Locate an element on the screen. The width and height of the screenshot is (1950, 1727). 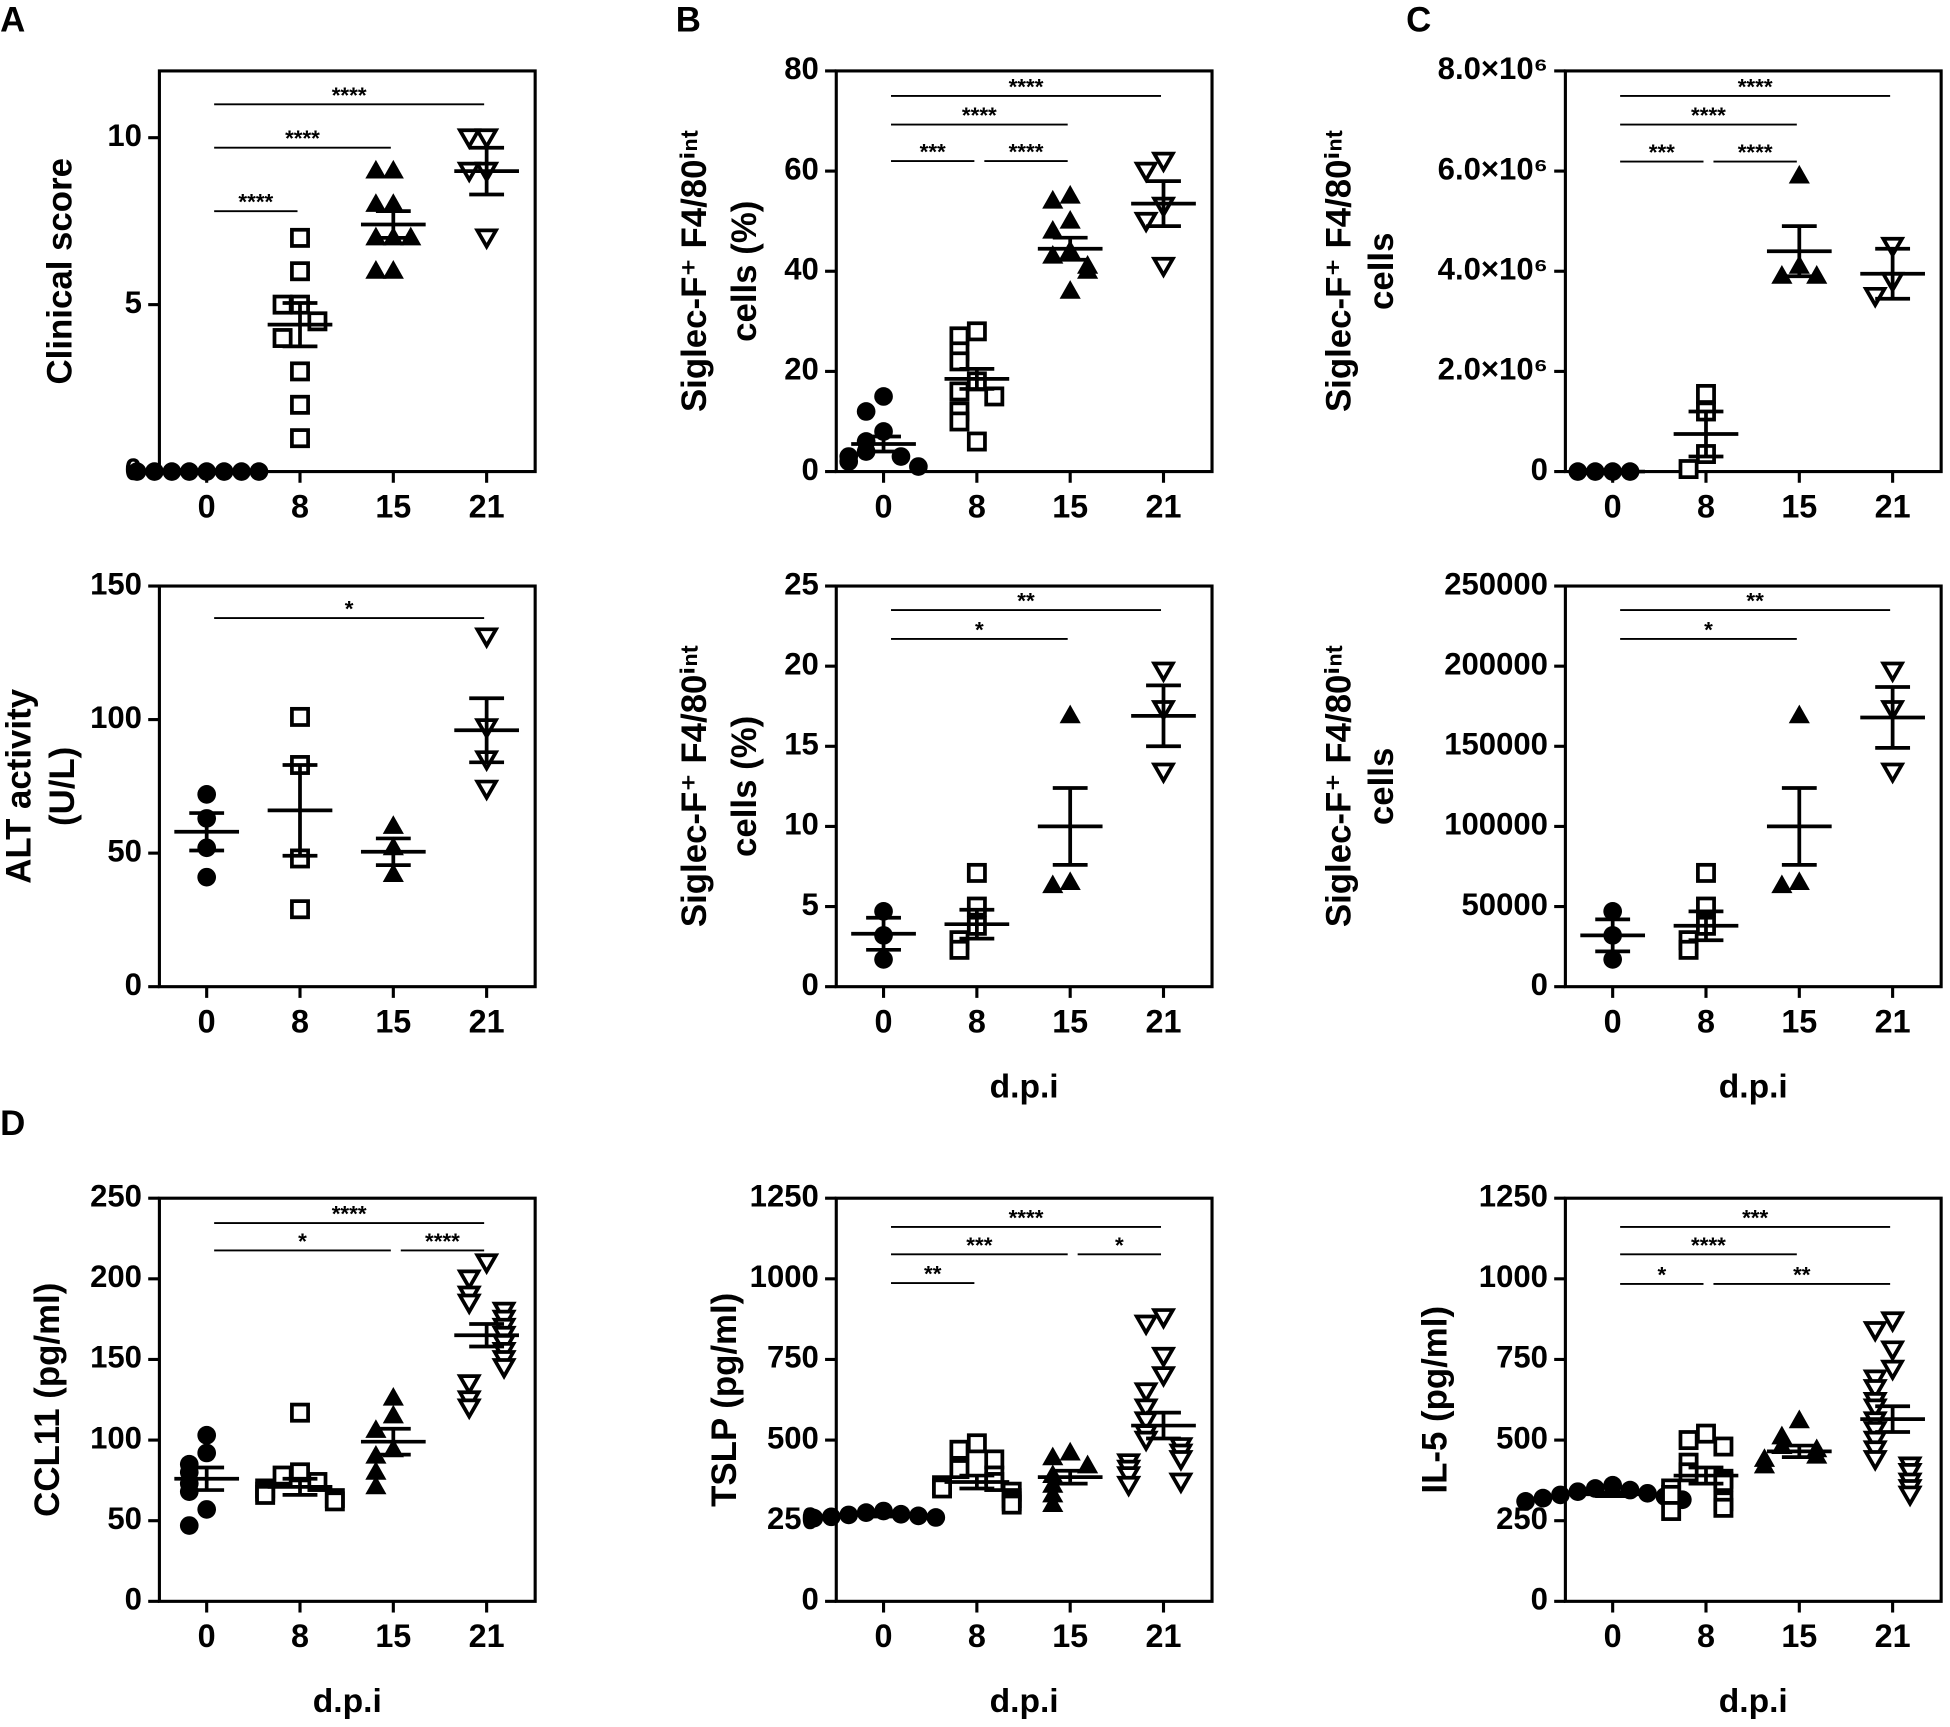
y-tick-label: 2.0×10⁶ is located at coordinates (1493, 369).